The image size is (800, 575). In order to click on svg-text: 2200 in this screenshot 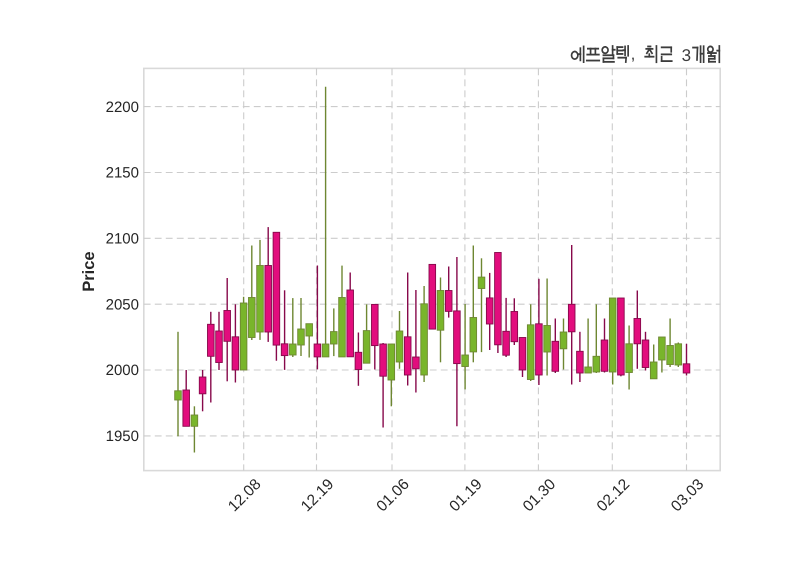, I will do `click(122, 107)`.